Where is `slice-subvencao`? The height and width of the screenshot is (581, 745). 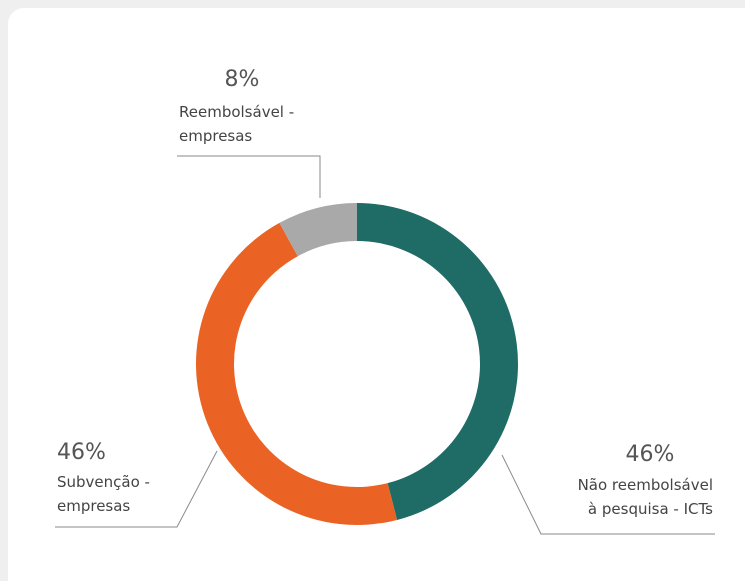 slice-subvencao is located at coordinates (297, 374).